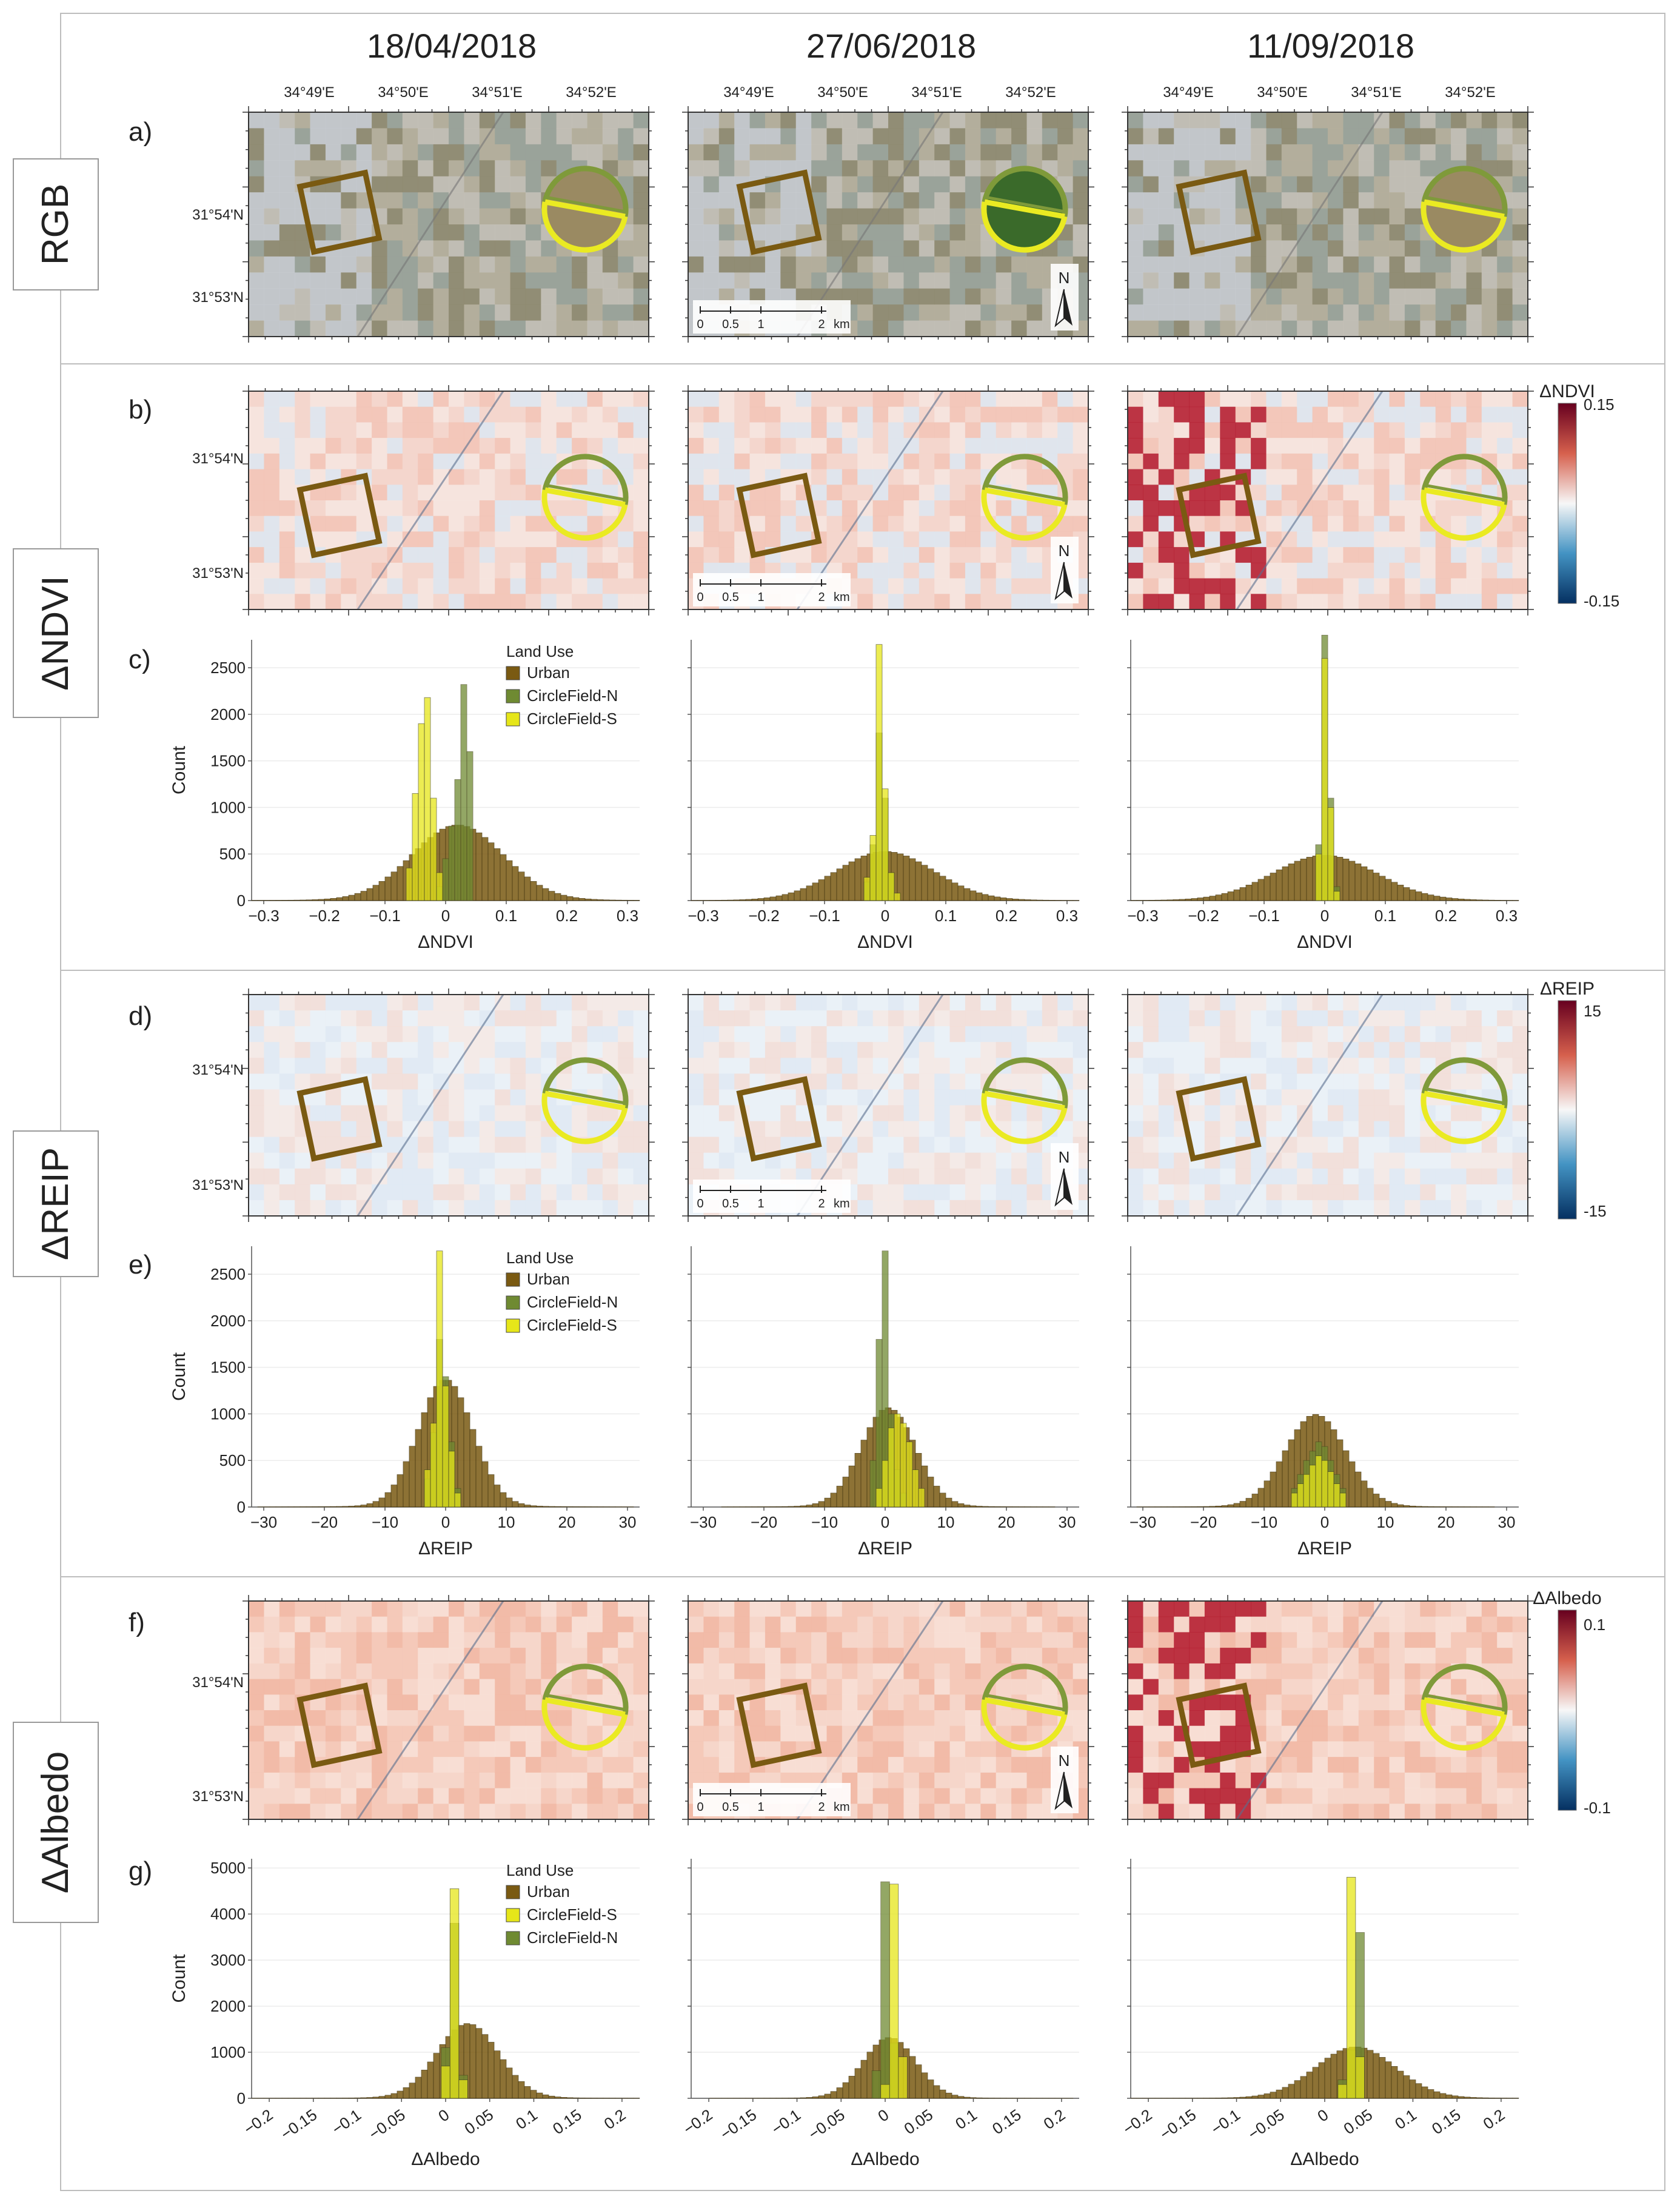 Image resolution: width=1680 pixels, height=2202 pixels. I want to click on north-label: N, so click(1064, 1157).